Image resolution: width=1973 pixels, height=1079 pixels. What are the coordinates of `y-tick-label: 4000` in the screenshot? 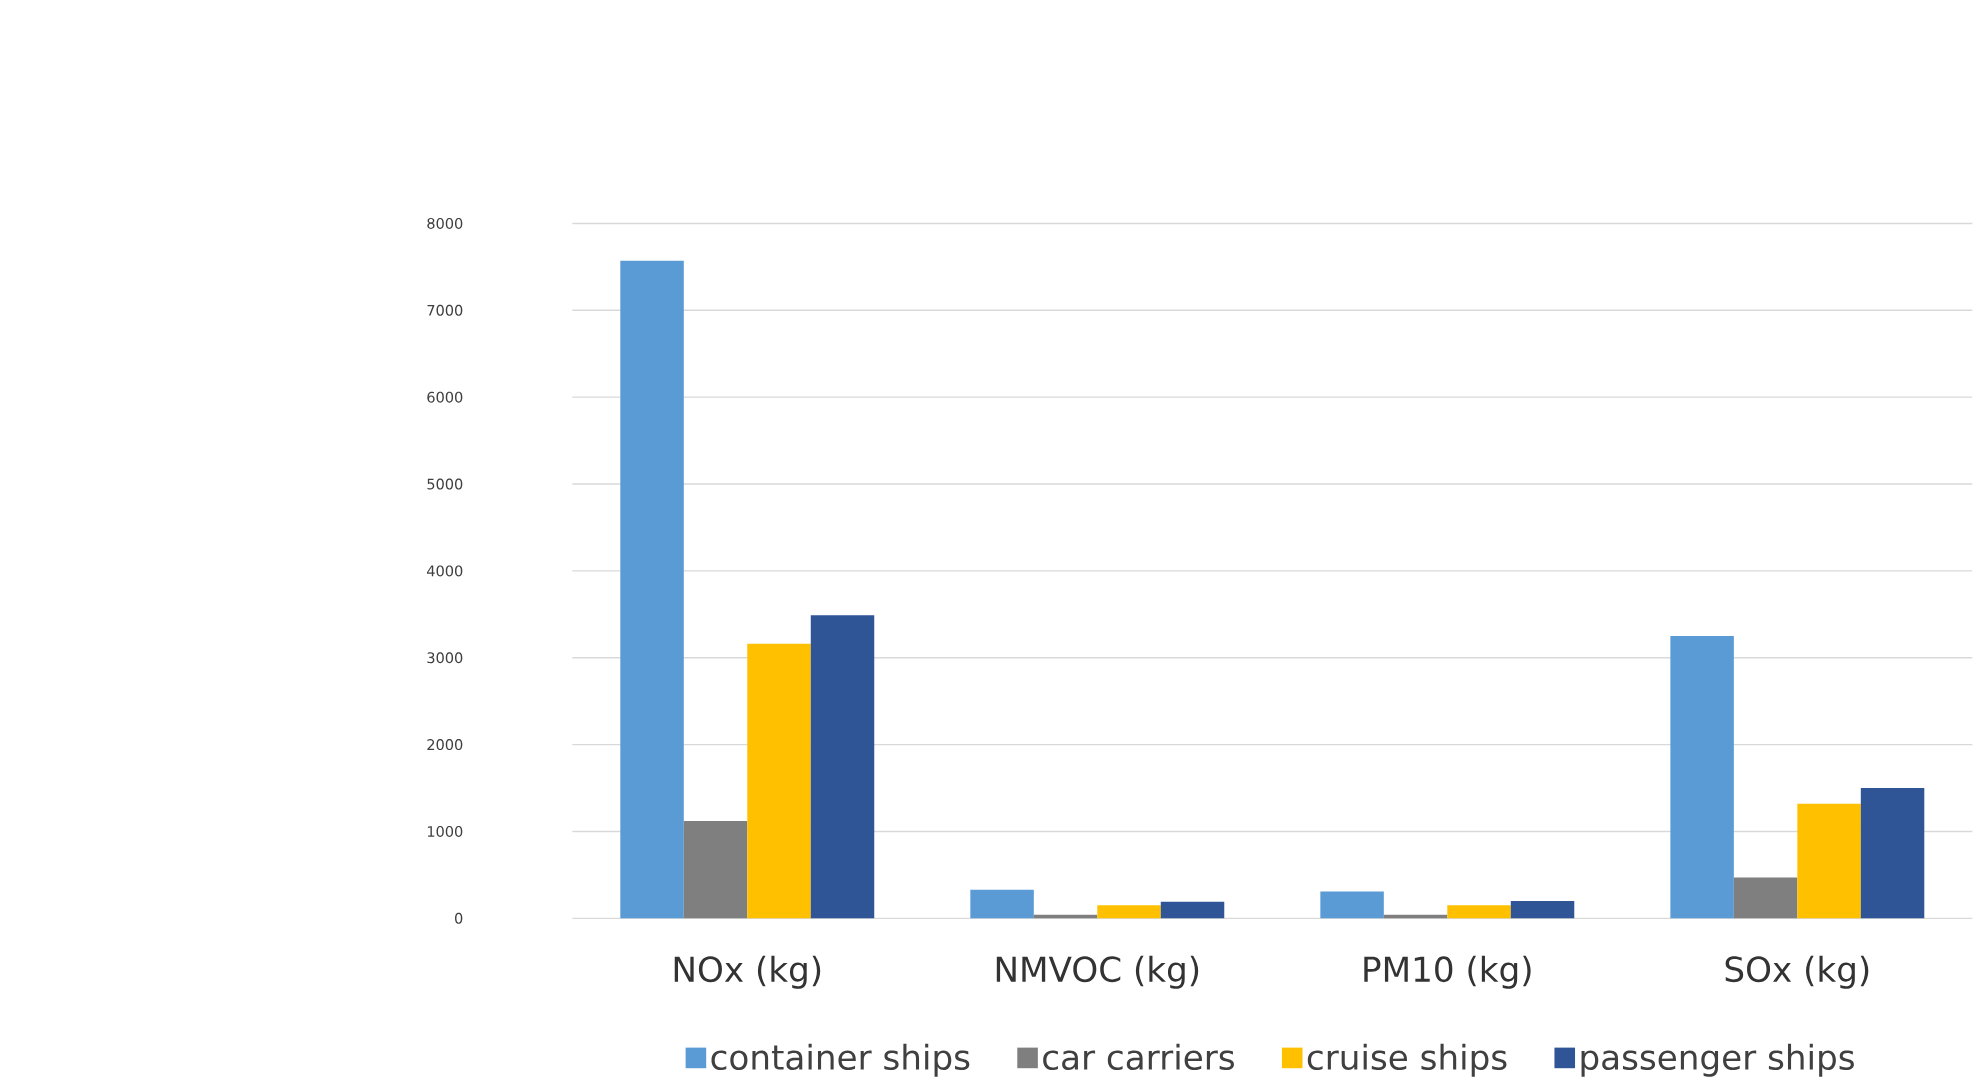 It's located at (445, 571).